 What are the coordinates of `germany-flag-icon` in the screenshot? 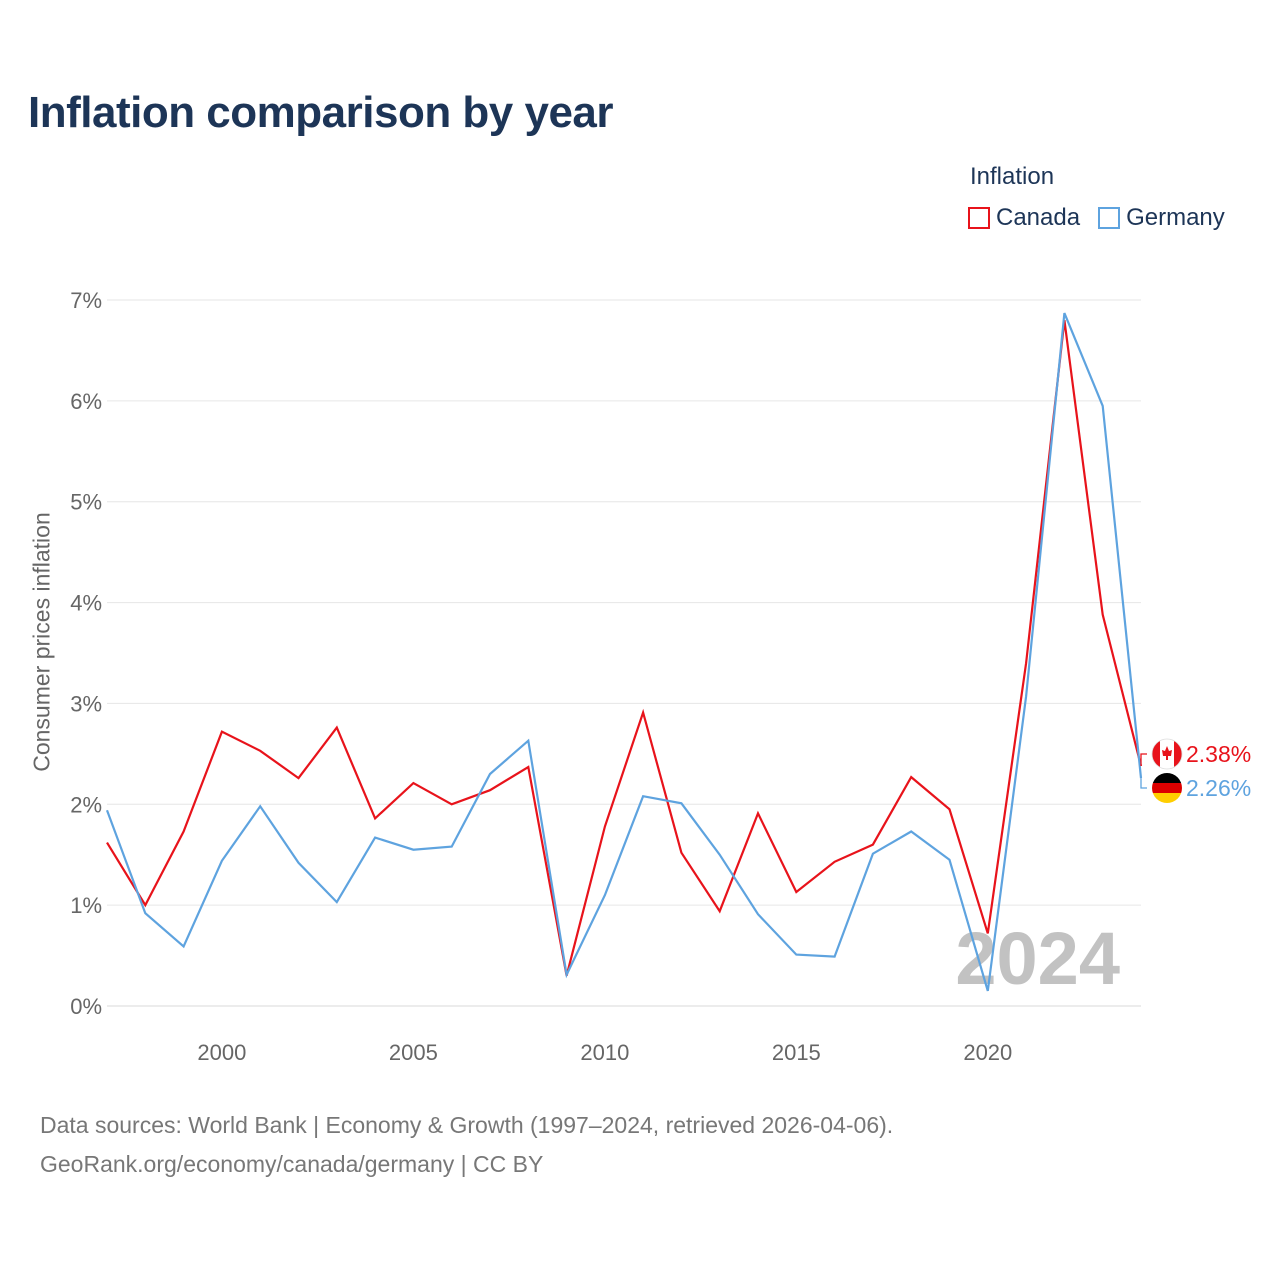 It's located at (1167, 788).